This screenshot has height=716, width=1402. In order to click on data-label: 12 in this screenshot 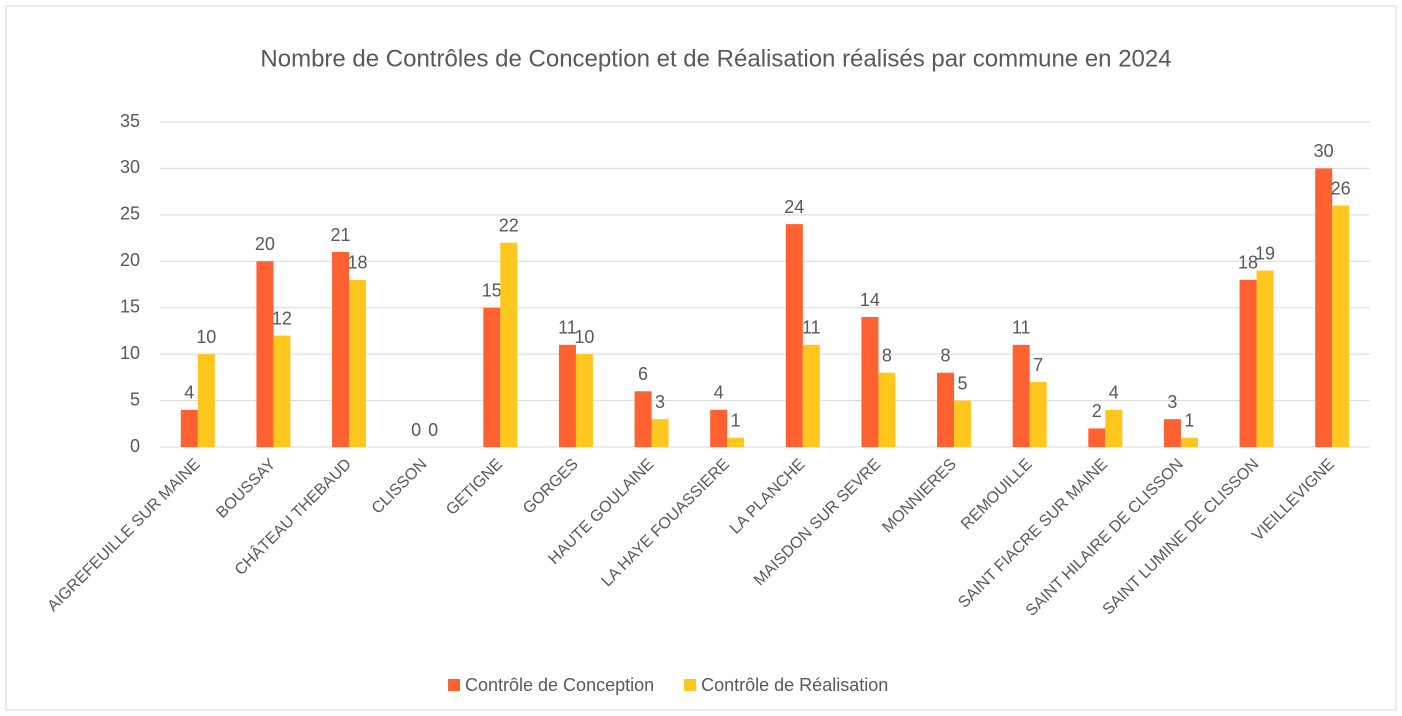, I will do `click(282, 318)`.